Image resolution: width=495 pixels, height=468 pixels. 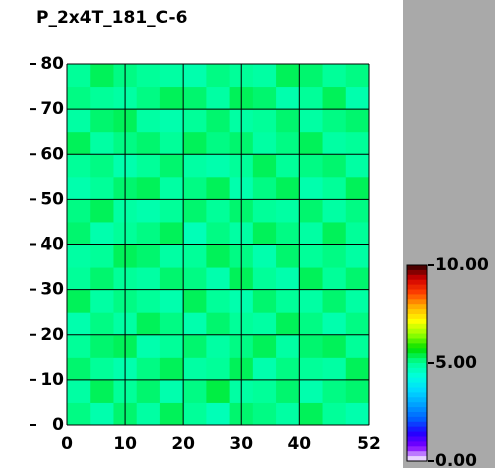 What do you see at coordinates (58, 425) in the screenshot?
I see `y-tick-label: 0` at bounding box center [58, 425].